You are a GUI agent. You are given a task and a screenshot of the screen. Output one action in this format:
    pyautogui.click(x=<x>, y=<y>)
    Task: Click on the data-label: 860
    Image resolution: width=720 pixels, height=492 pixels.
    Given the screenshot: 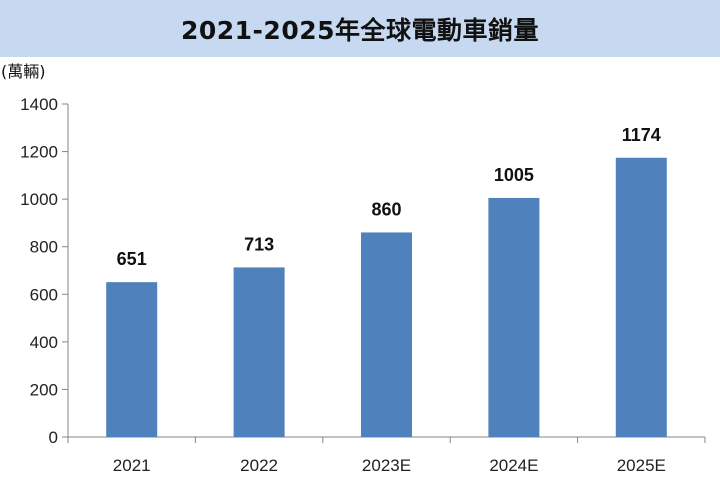 What is the action you would take?
    pyautogui.click(x=386, y=209)
    